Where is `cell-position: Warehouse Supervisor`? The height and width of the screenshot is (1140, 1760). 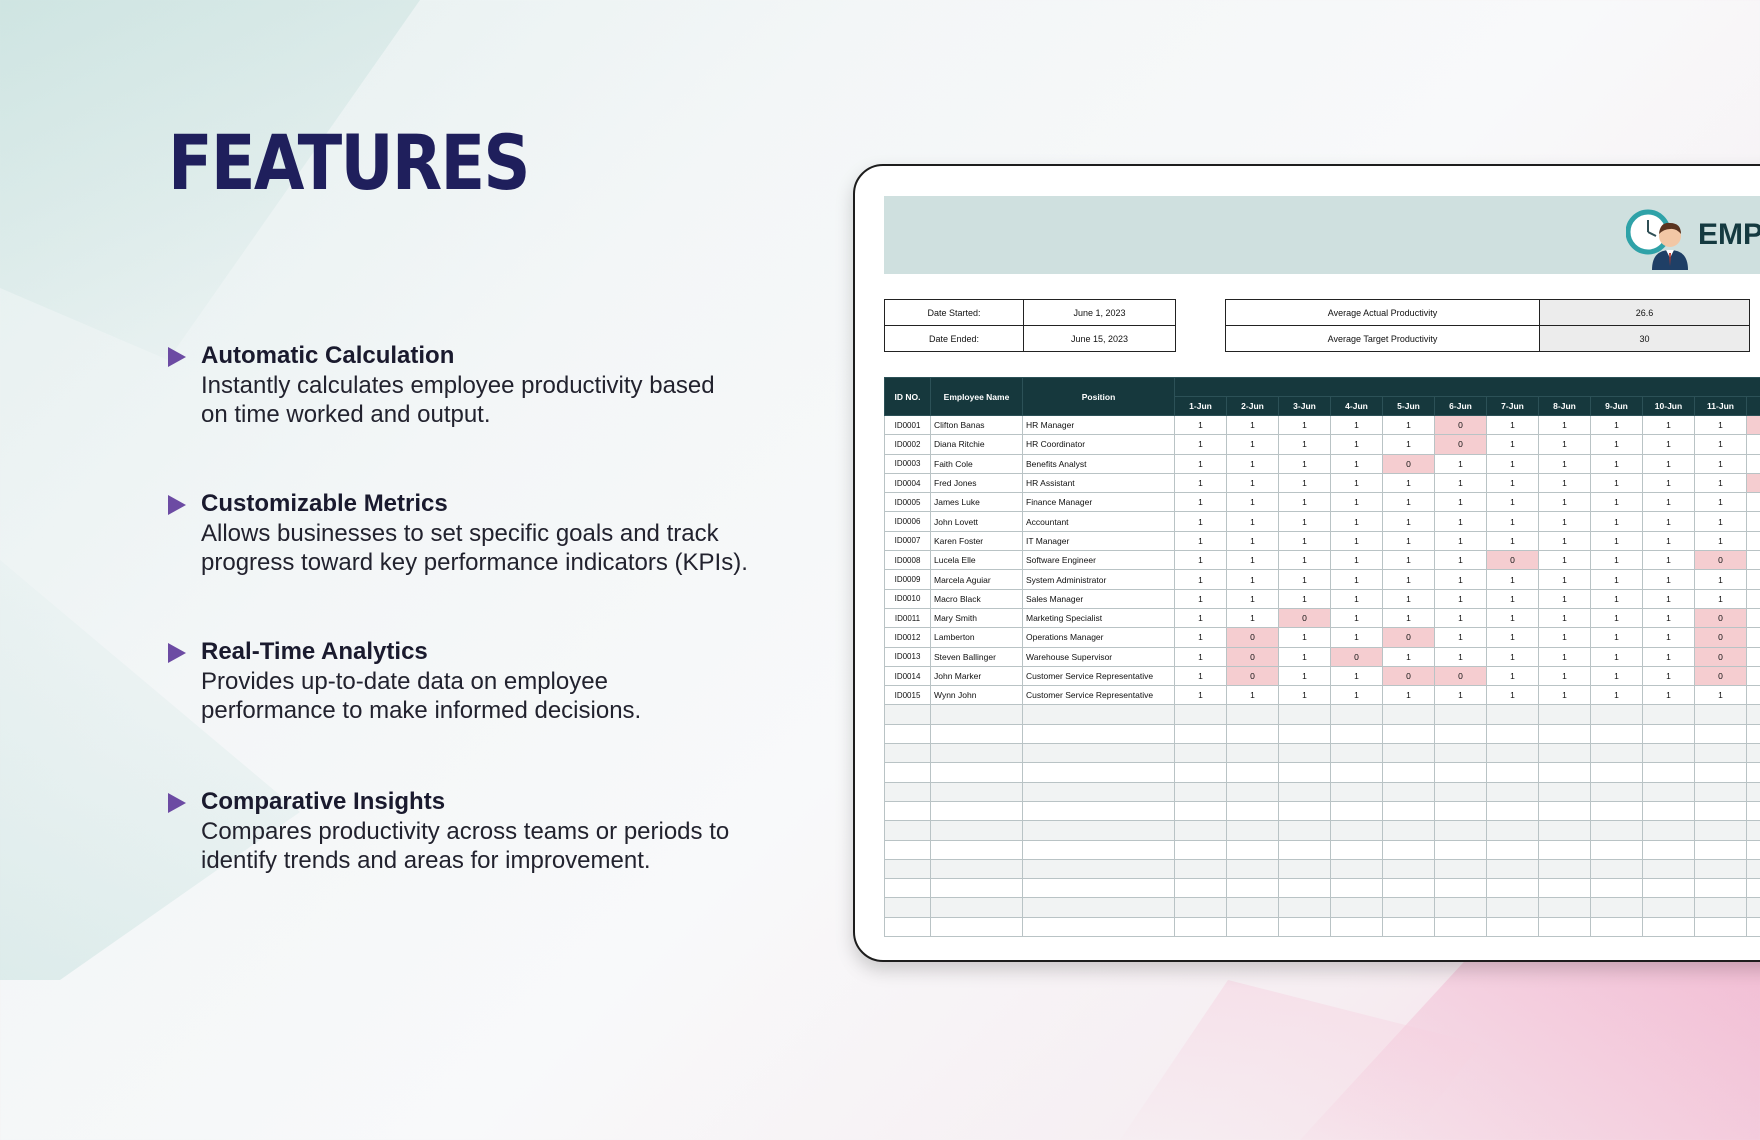
cell-position: Warehouse Supervisor is located at coordinates (1098, 656).